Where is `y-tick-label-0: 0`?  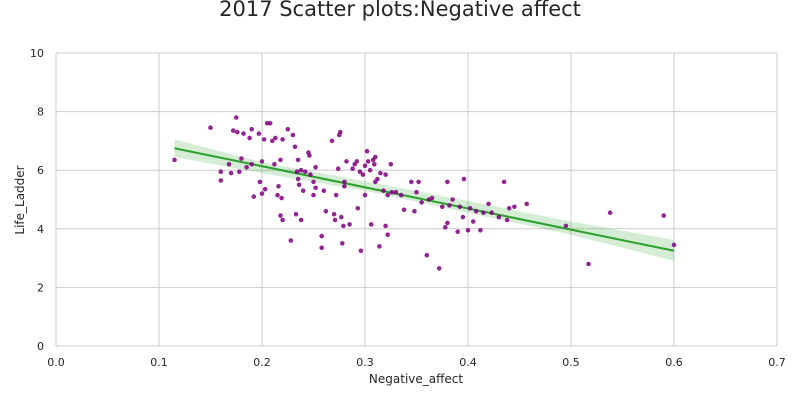 y-tick-label-0: 0 is located at coordinates (40, 346).